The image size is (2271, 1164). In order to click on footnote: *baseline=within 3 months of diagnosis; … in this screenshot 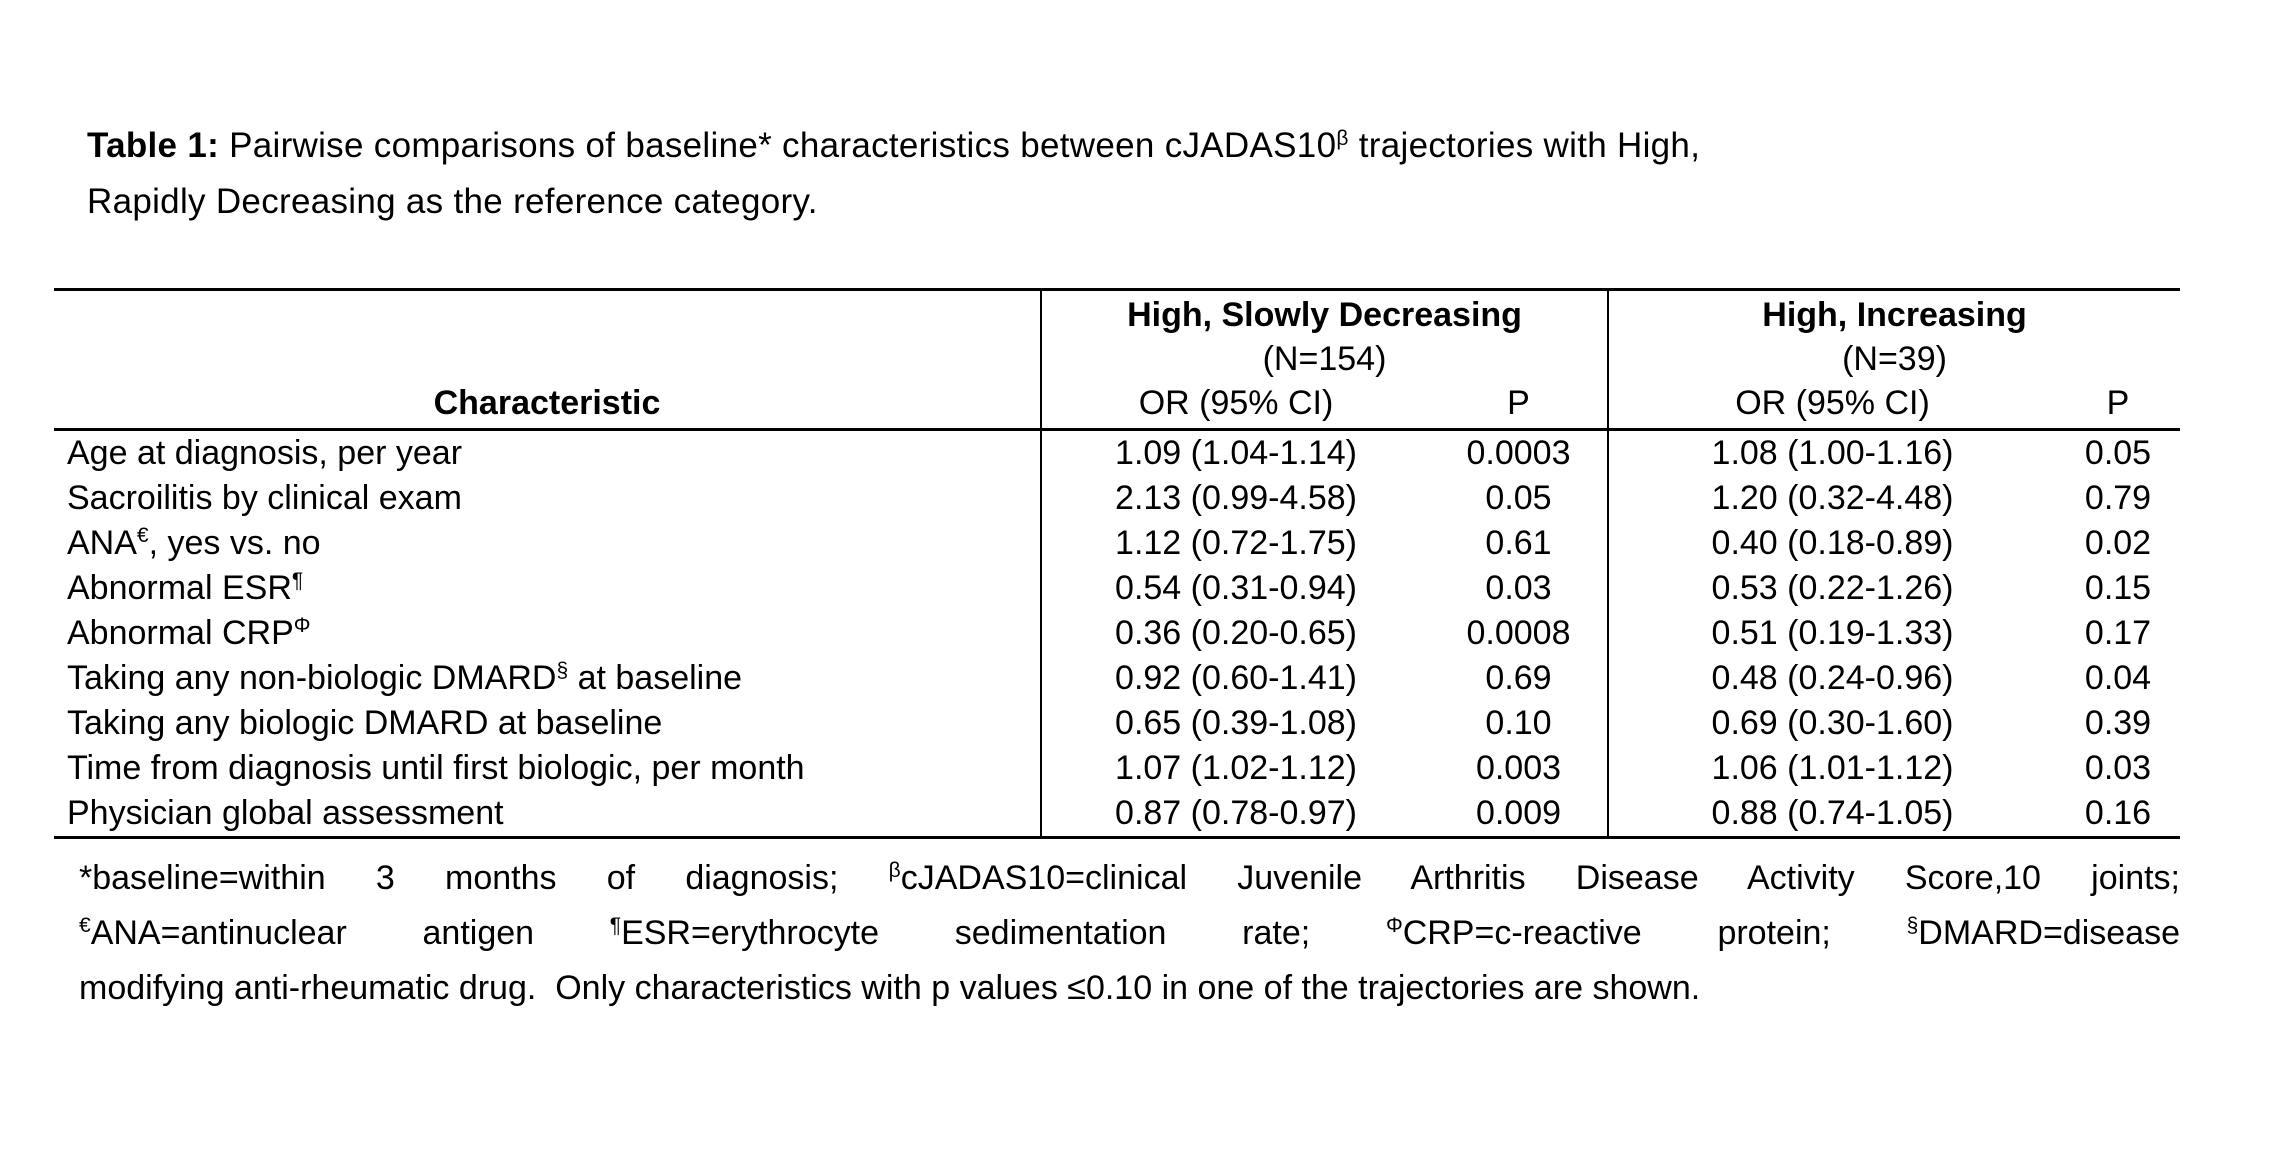, I will do `click(1117, 933)`.